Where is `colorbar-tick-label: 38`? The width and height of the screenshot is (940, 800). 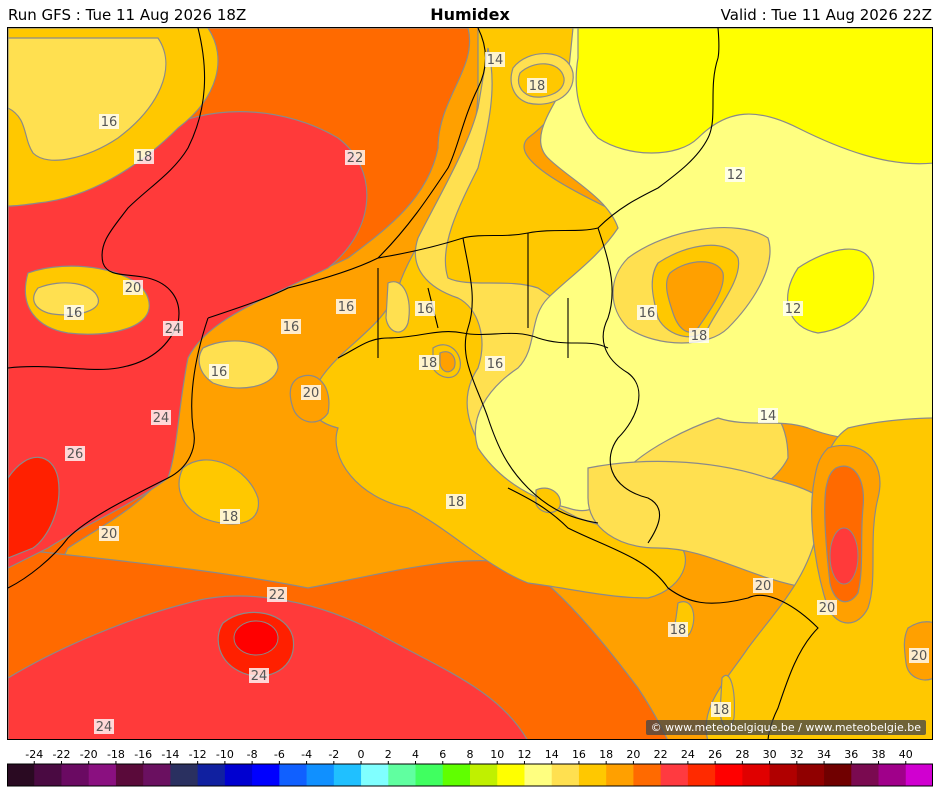
colorbar-tick-label: 38 is located at coordinates (879, 754).